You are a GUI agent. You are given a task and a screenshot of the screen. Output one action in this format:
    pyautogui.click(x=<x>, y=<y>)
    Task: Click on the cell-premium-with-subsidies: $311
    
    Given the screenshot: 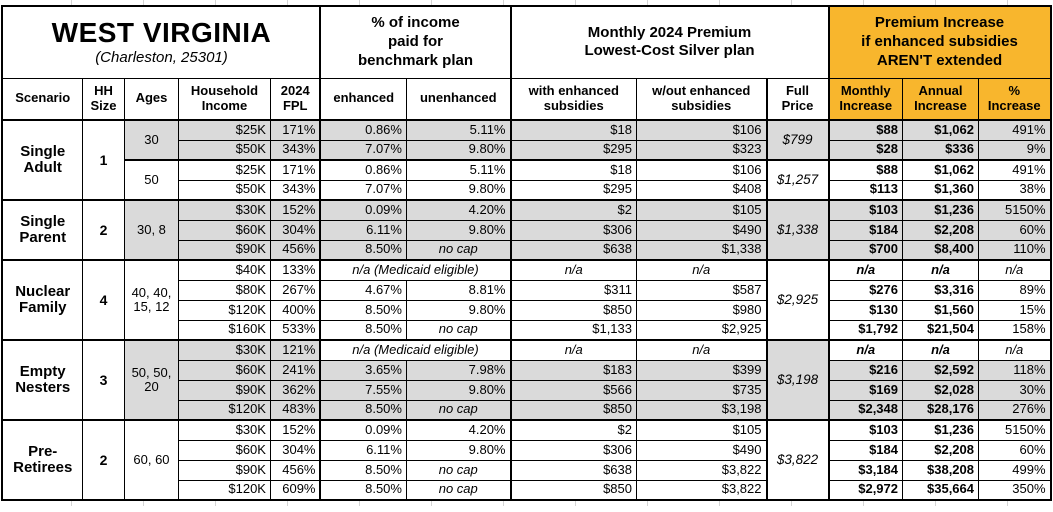 What is the action you would take?
    pyautogui.click(x=573, y=290)
    